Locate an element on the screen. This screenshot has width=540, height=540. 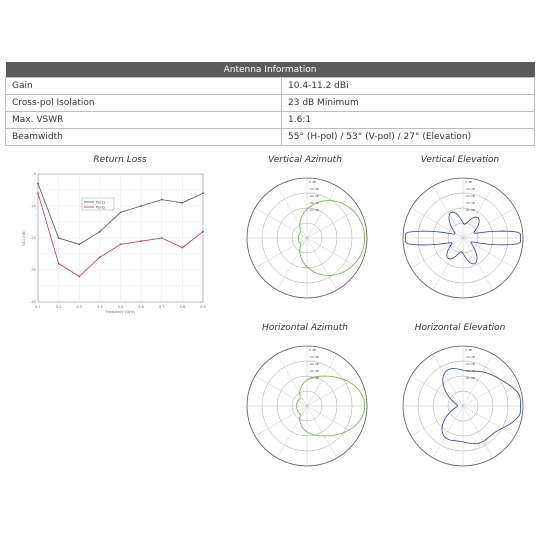
table-header: Antenna Information is located at coordinates (270, 70).